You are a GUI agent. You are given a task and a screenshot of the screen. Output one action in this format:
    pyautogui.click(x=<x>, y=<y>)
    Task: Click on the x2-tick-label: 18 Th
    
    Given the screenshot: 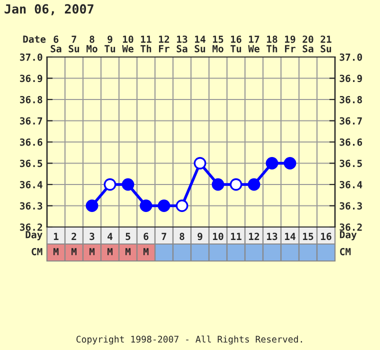 What is the action you would take?
    pyautogui.click(x=272, y=44)
    